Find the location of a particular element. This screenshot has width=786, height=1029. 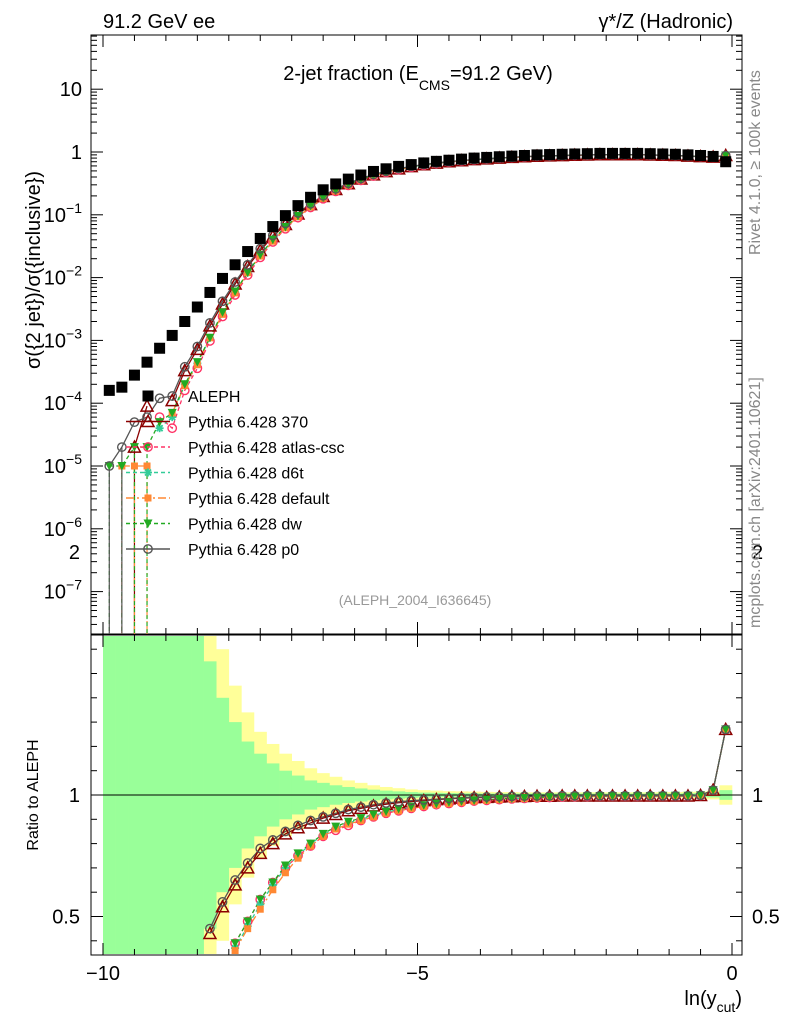

header-right-title: γ*/Z (Hadronic) is located at coordinates (666, 22).